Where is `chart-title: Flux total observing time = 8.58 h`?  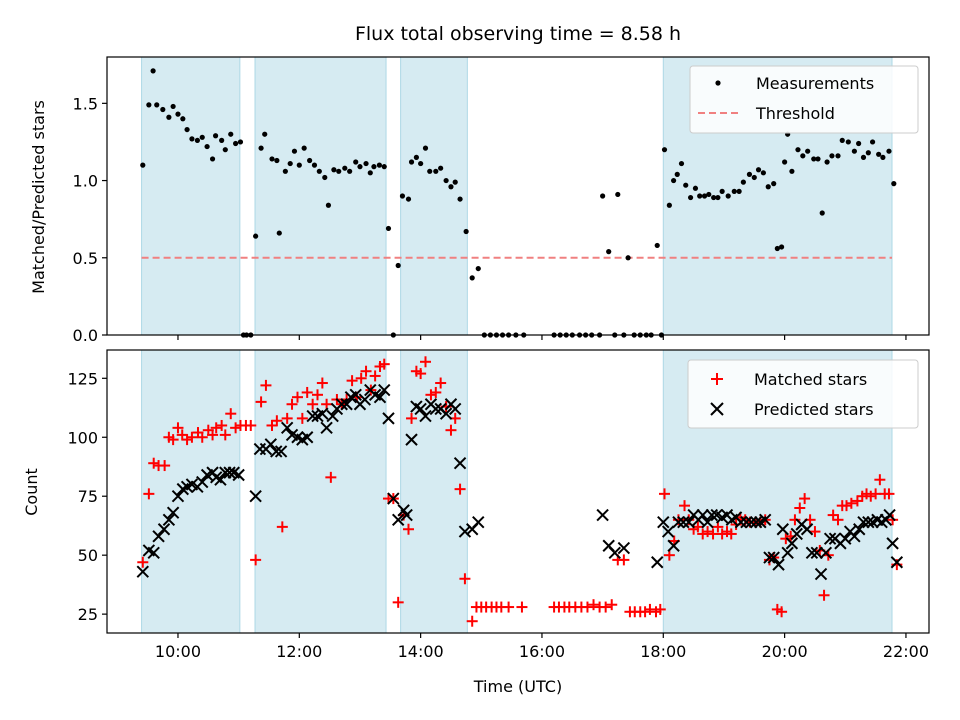 chart-title: Flux total observing time = 8.58 h is located at coordinates (518, 34).